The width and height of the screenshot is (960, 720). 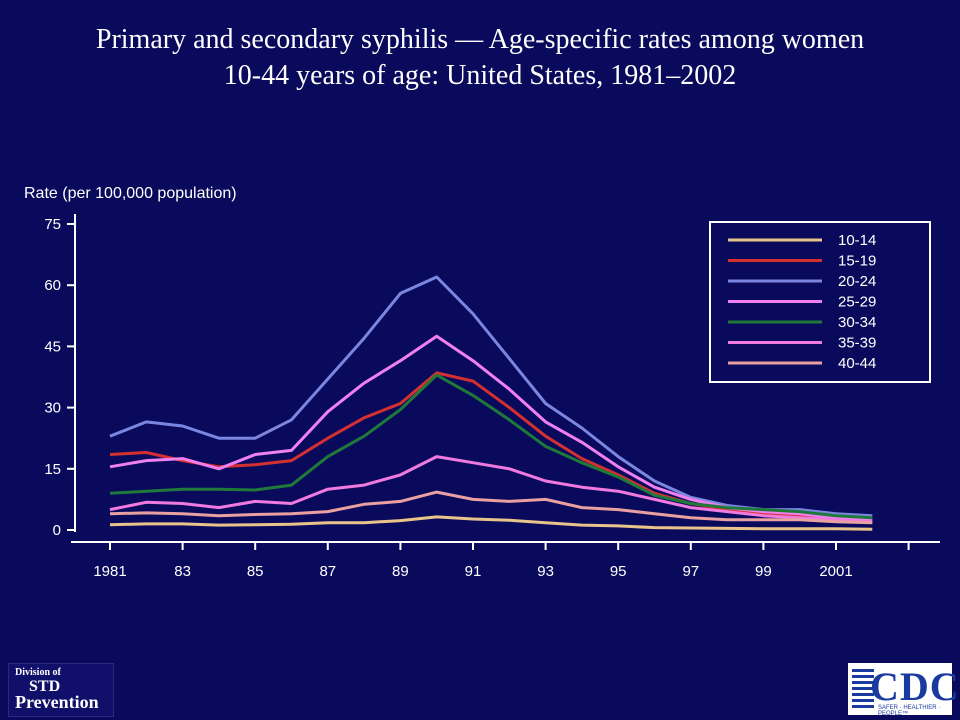 What do you see at coordinates (473, 571) in the screenshot?
I see `x-tick-label: 91` at bounding box center [473, 571].